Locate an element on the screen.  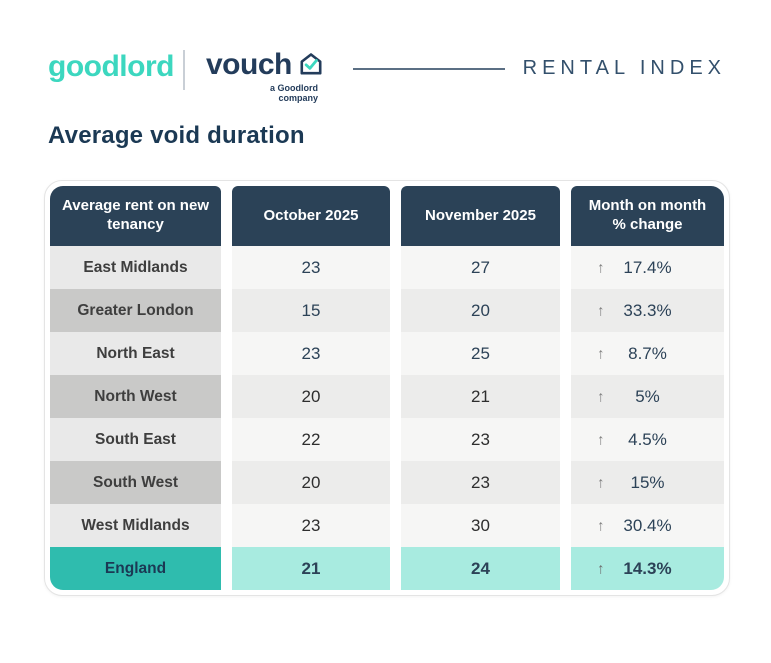
change-cell: ↑ 8.7% is located at coordinates (647, 353).